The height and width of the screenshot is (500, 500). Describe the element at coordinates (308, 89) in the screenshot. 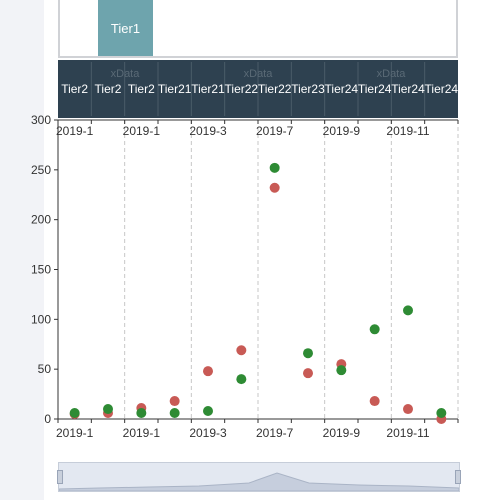

I see `header-tier-label: Tier23` at that location.